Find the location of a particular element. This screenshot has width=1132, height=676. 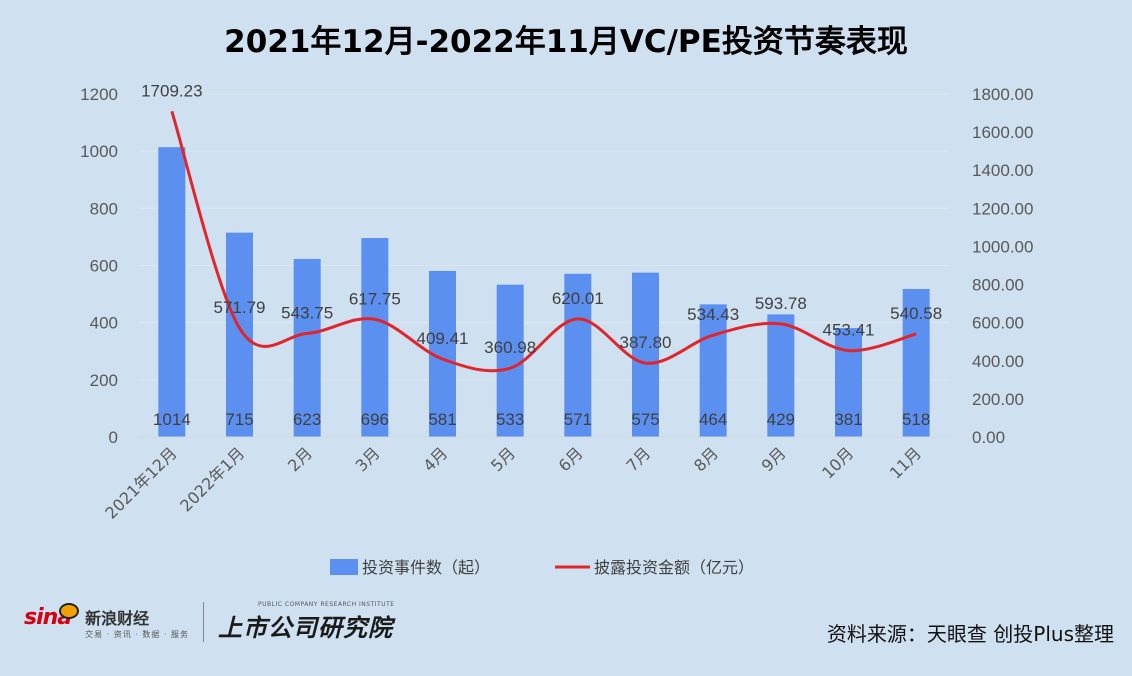

bar-data-label: 571 is located at coordinates (578, 419).